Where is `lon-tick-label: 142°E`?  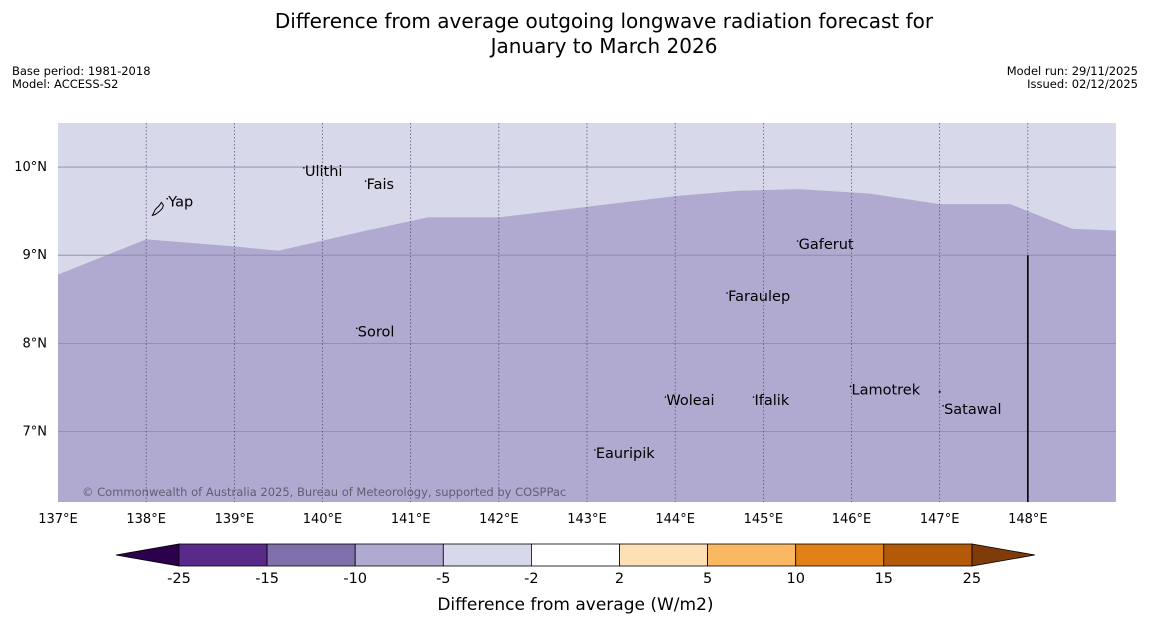
lon-tick-label: 142°E is located at coordinates (499, 519).